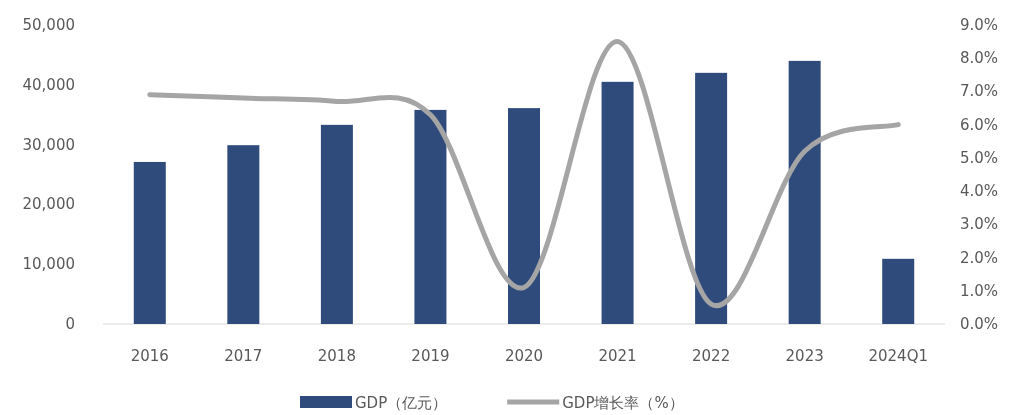 Image resolution: width=1024 pixels, height=415 pixels. I want to click on y-tick-label: 50,000, so click(48, 25).